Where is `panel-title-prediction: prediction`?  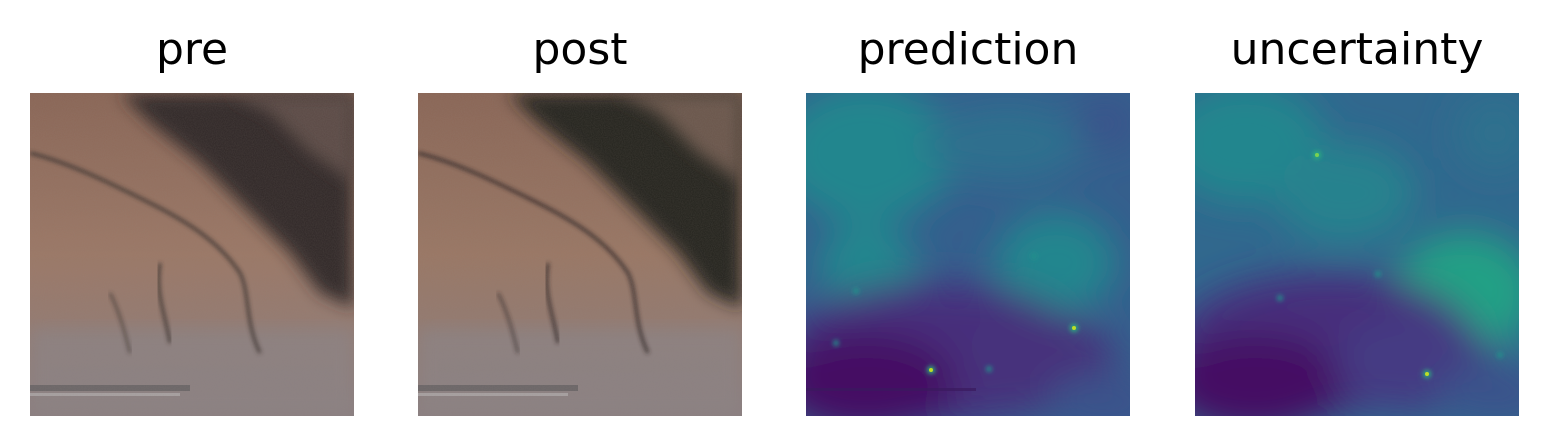
panel-title-prediction: prediction is located at coordinates (968, 49).